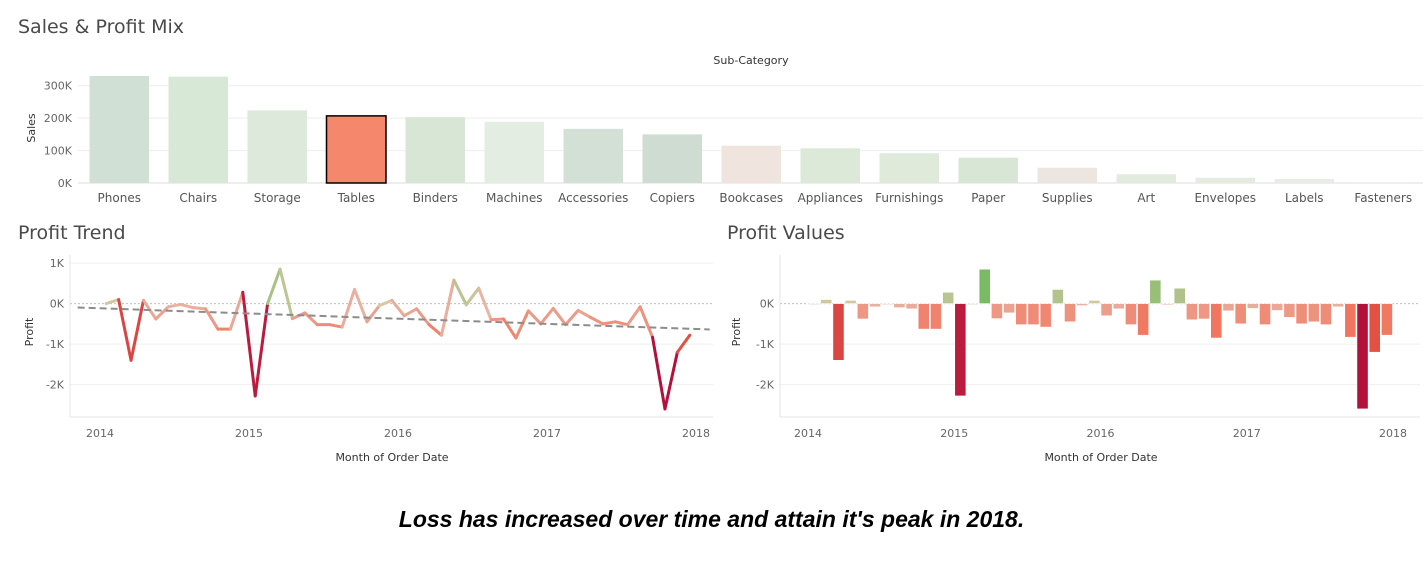  Describe the element at coordinates (786, 233) in the screenshot. I see `values-chart-title: Profit Values` at that location.